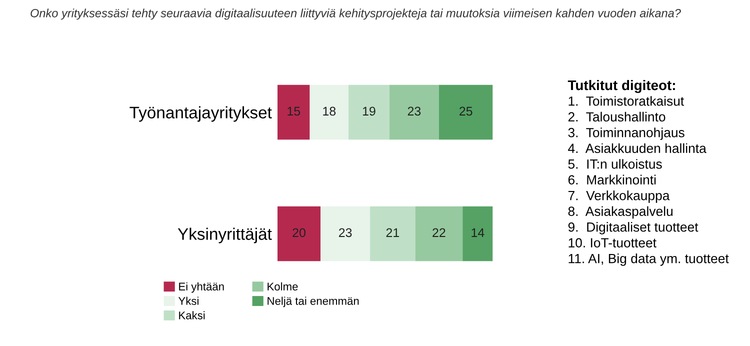 The height and width of the screenshot is (346, 750). Describe the element at coordinates (201, 287) in the screenshot. I see `legend-label: Ei yhtään` at that location.